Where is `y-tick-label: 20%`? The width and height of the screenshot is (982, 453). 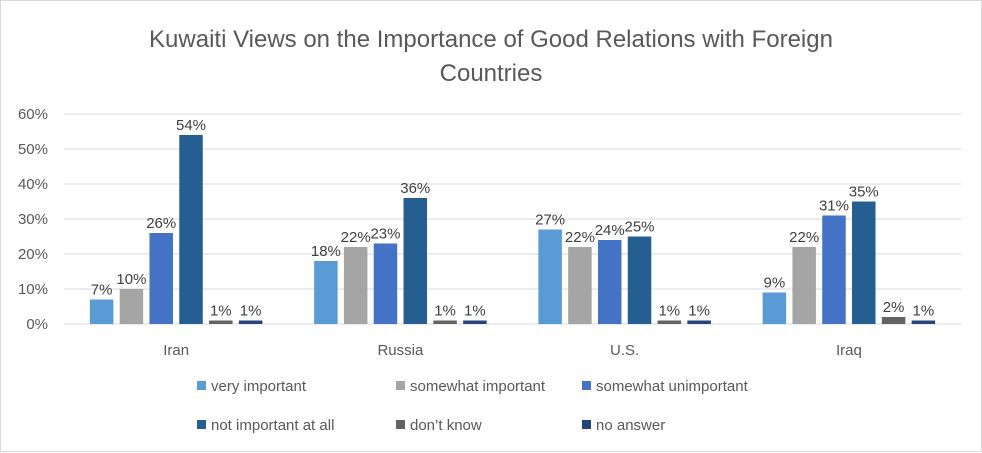
y-tick-label: 20% is located at coordinates (33, 254).